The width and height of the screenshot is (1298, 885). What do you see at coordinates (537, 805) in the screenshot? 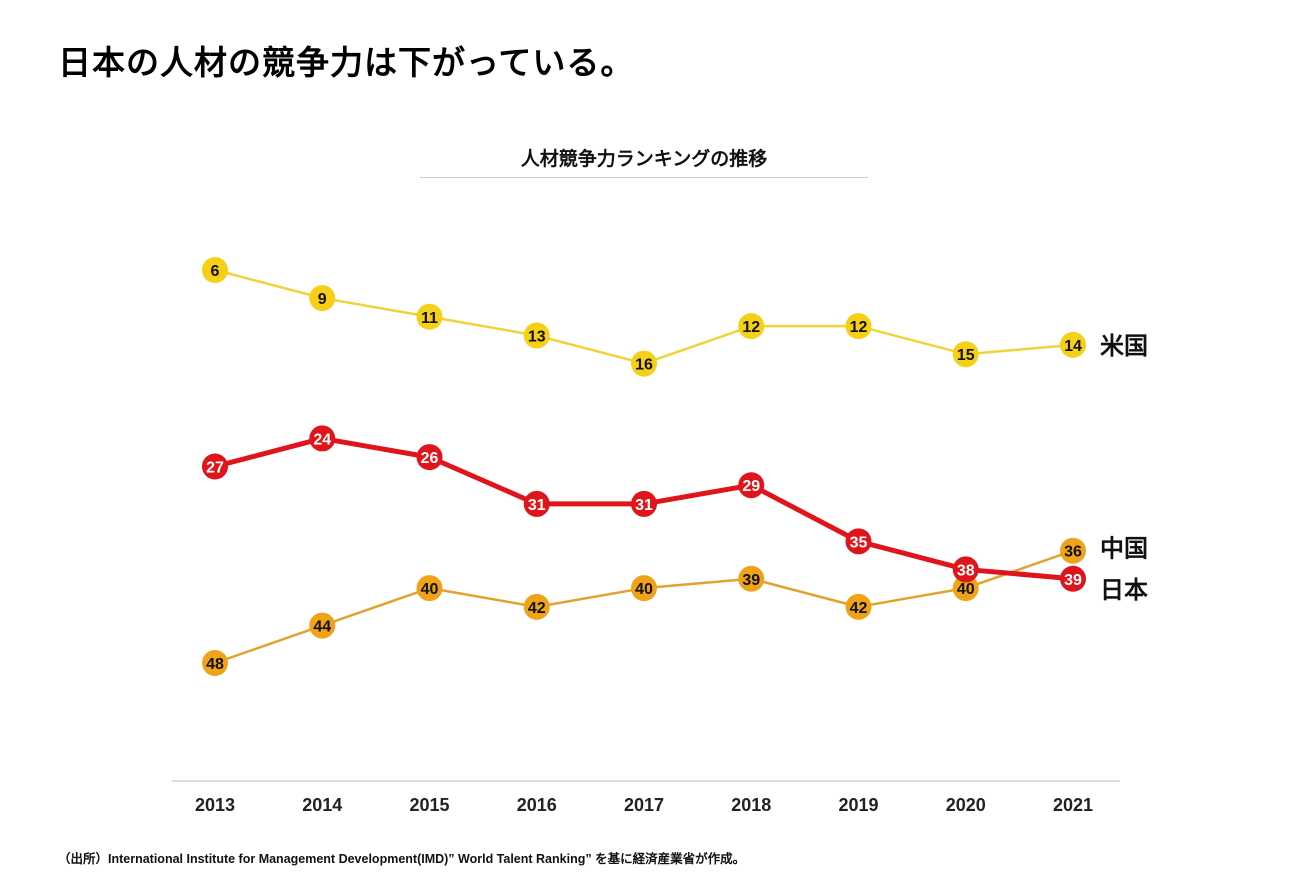
I see `x-tick-label: 2016` at bounding box center [537, 805].